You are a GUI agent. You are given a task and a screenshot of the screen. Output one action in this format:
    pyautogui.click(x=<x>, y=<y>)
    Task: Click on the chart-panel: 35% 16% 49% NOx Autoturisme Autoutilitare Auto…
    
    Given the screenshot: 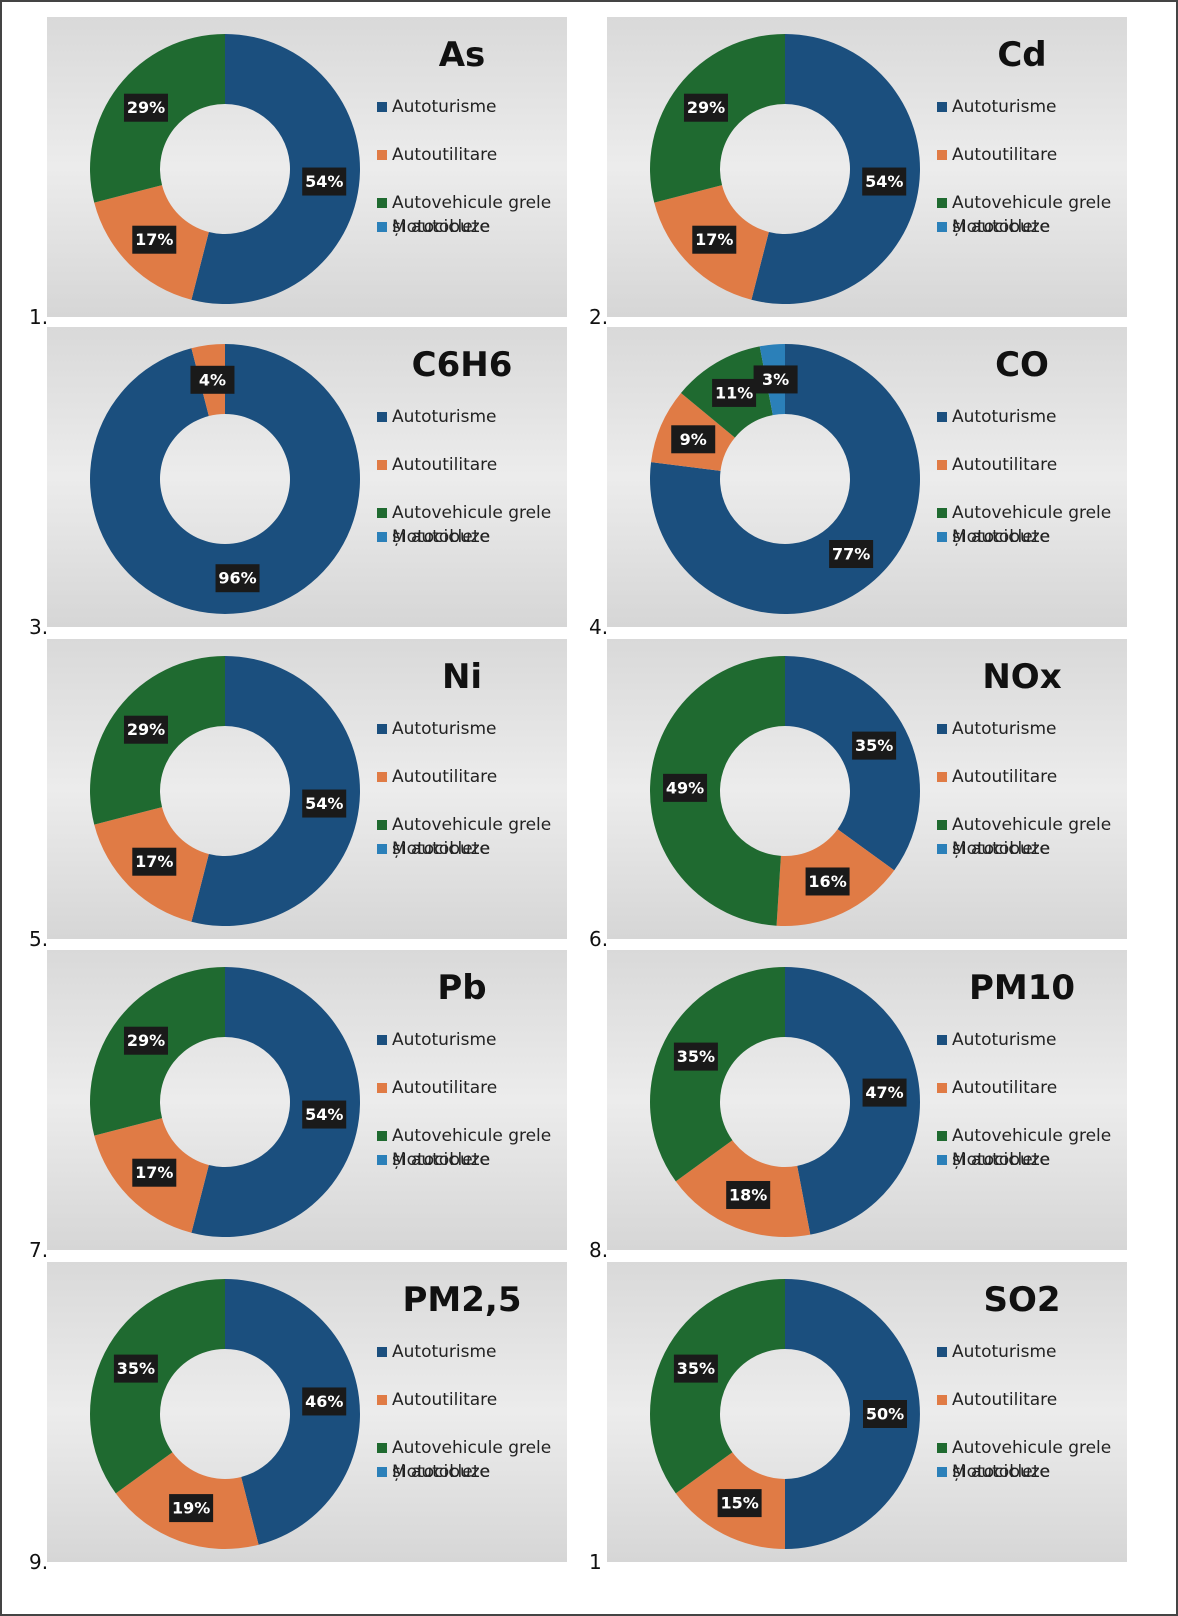 What is the action you would take?
    pyautogui.click(x=867, y=789)
    